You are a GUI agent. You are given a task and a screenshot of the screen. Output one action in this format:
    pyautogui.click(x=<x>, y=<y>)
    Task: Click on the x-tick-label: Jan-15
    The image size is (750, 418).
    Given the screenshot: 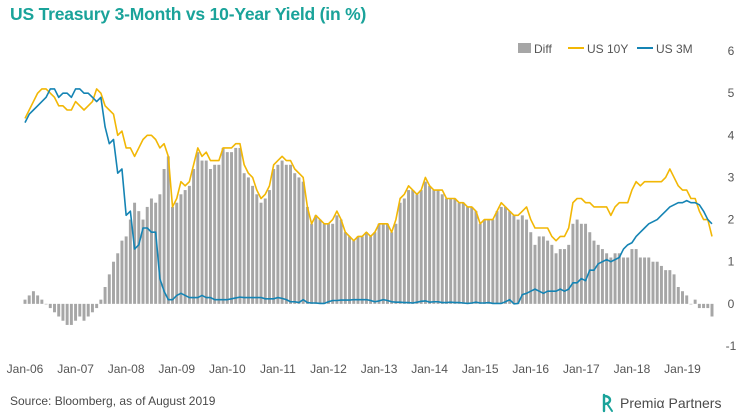 What is the action you would take?
    pyautogui.click(x=480, y=369)
    